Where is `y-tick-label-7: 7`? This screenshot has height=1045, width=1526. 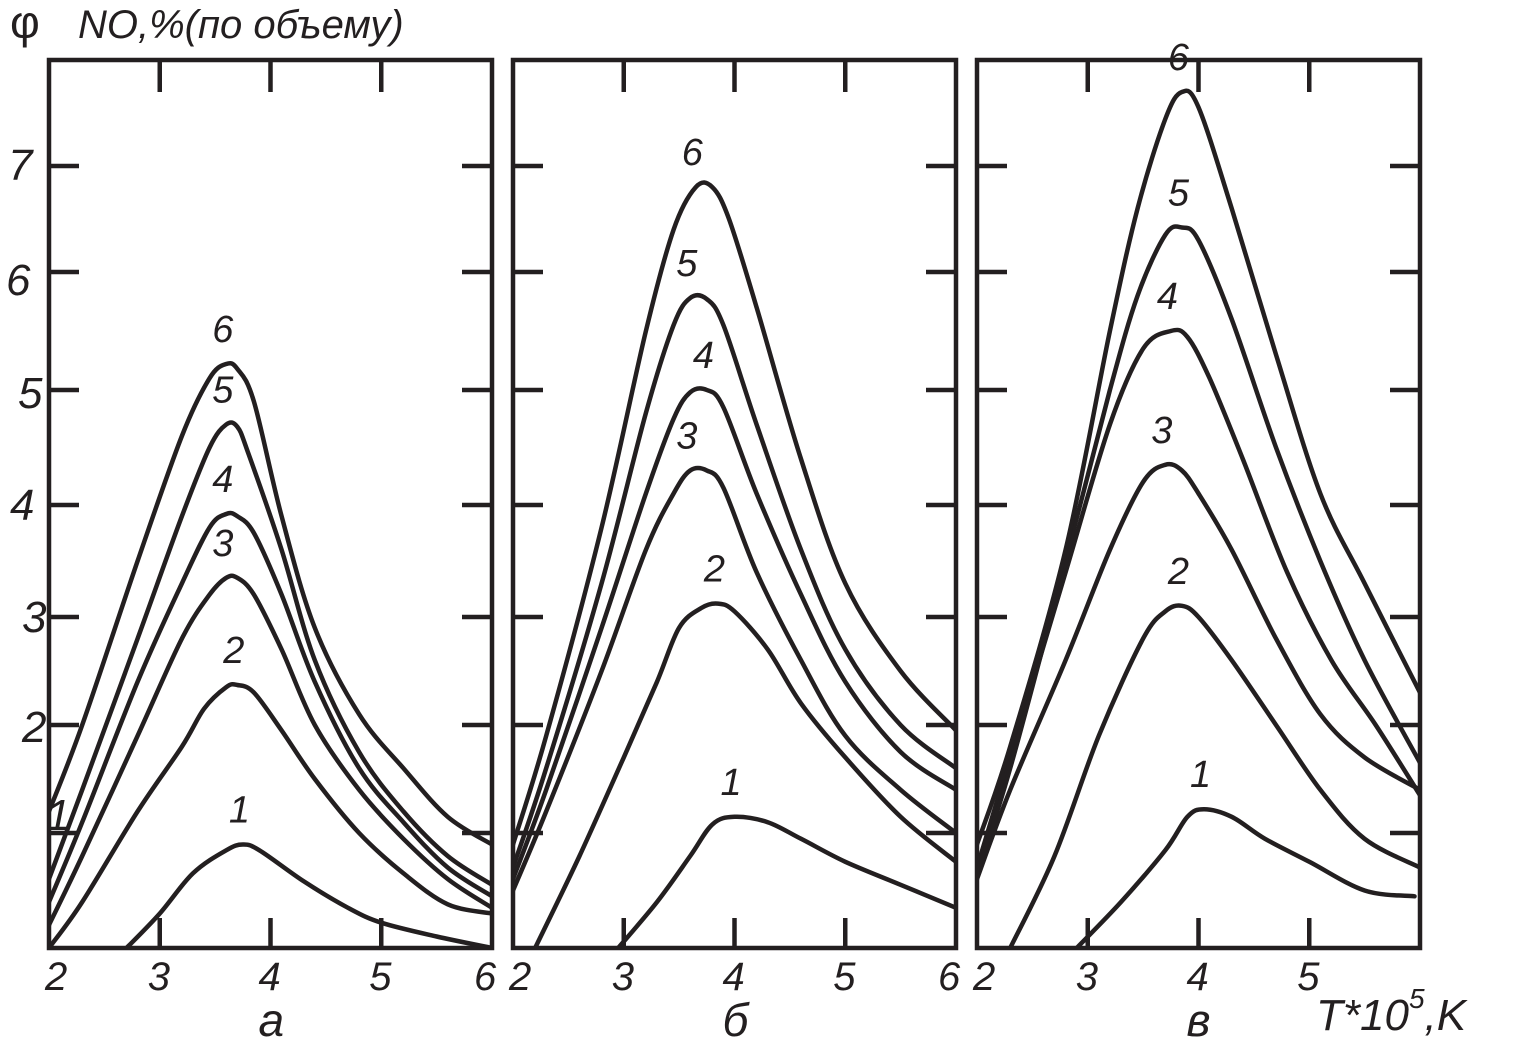 y-tick-label-7: 7 is located at coordinates (21, 165).